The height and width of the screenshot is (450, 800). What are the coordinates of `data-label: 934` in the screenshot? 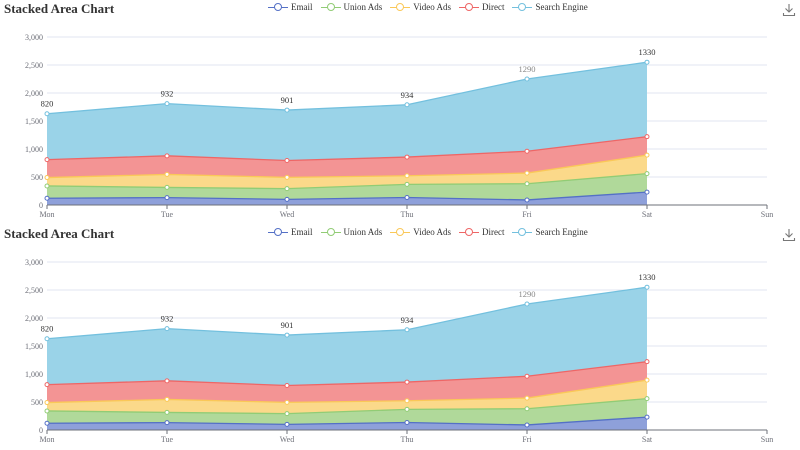 It's located at (408, 95).